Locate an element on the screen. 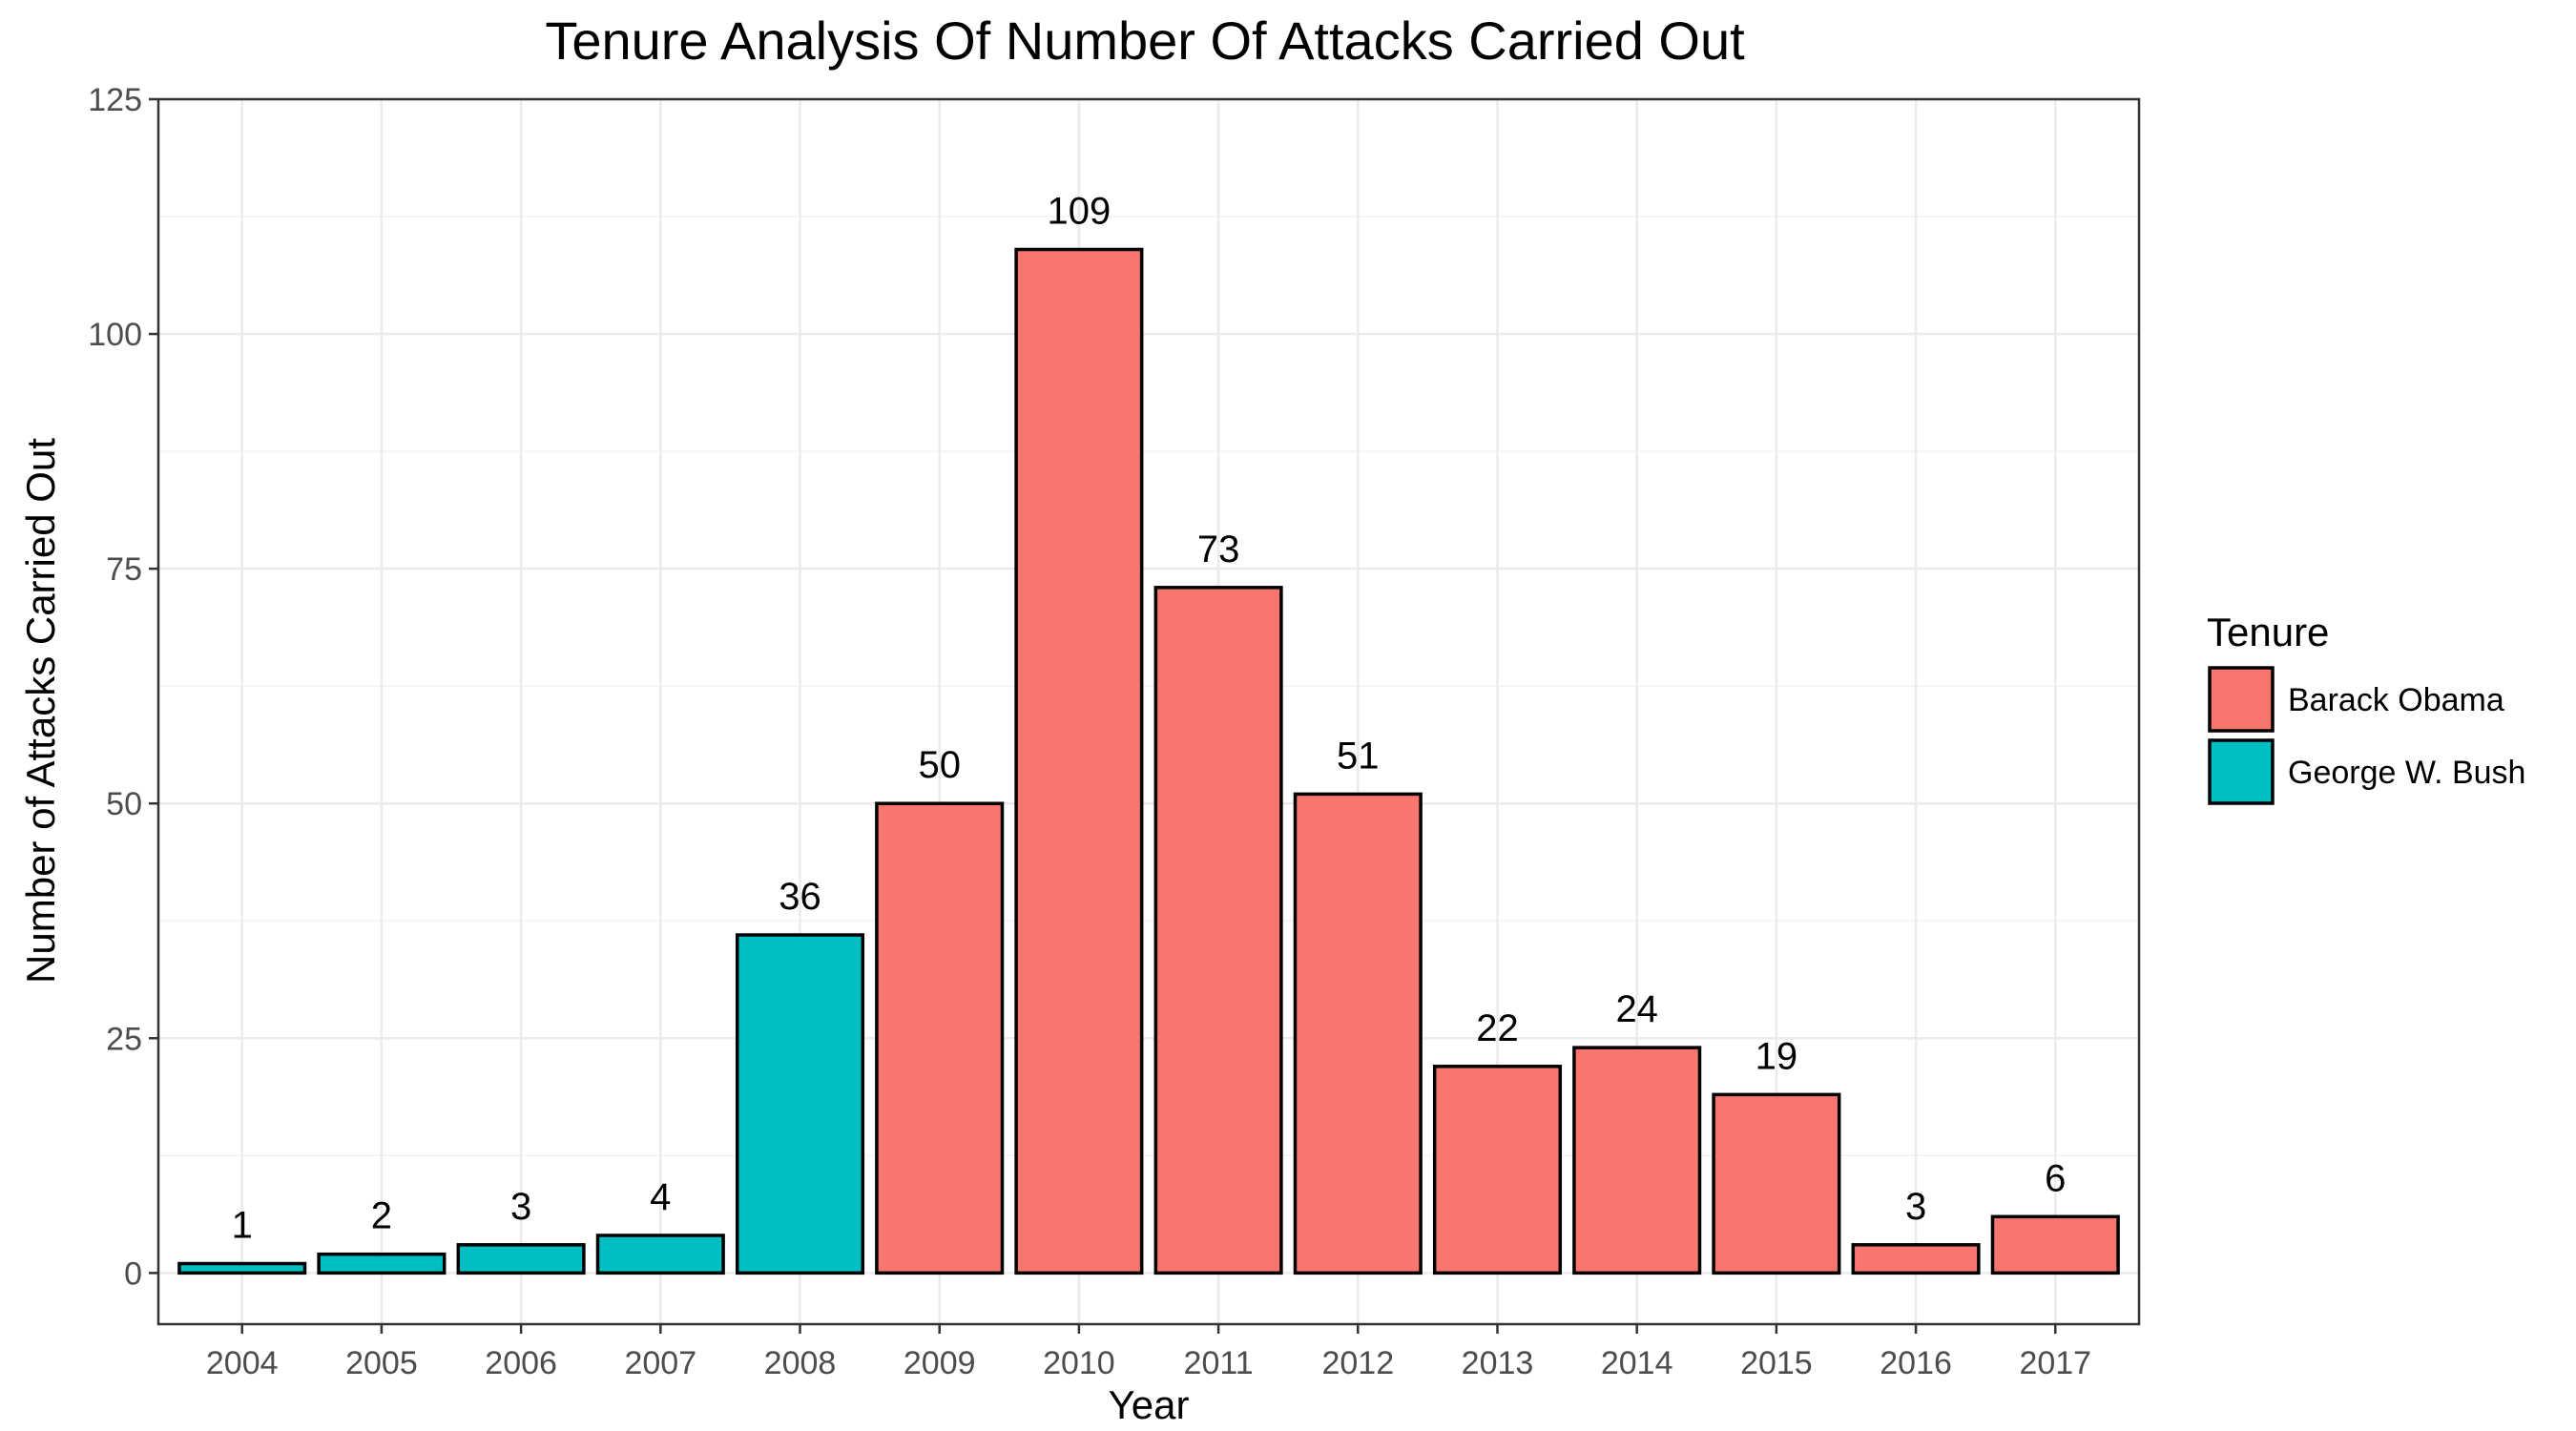  y-tick-label: 75 is located at coordinates (124, 569).